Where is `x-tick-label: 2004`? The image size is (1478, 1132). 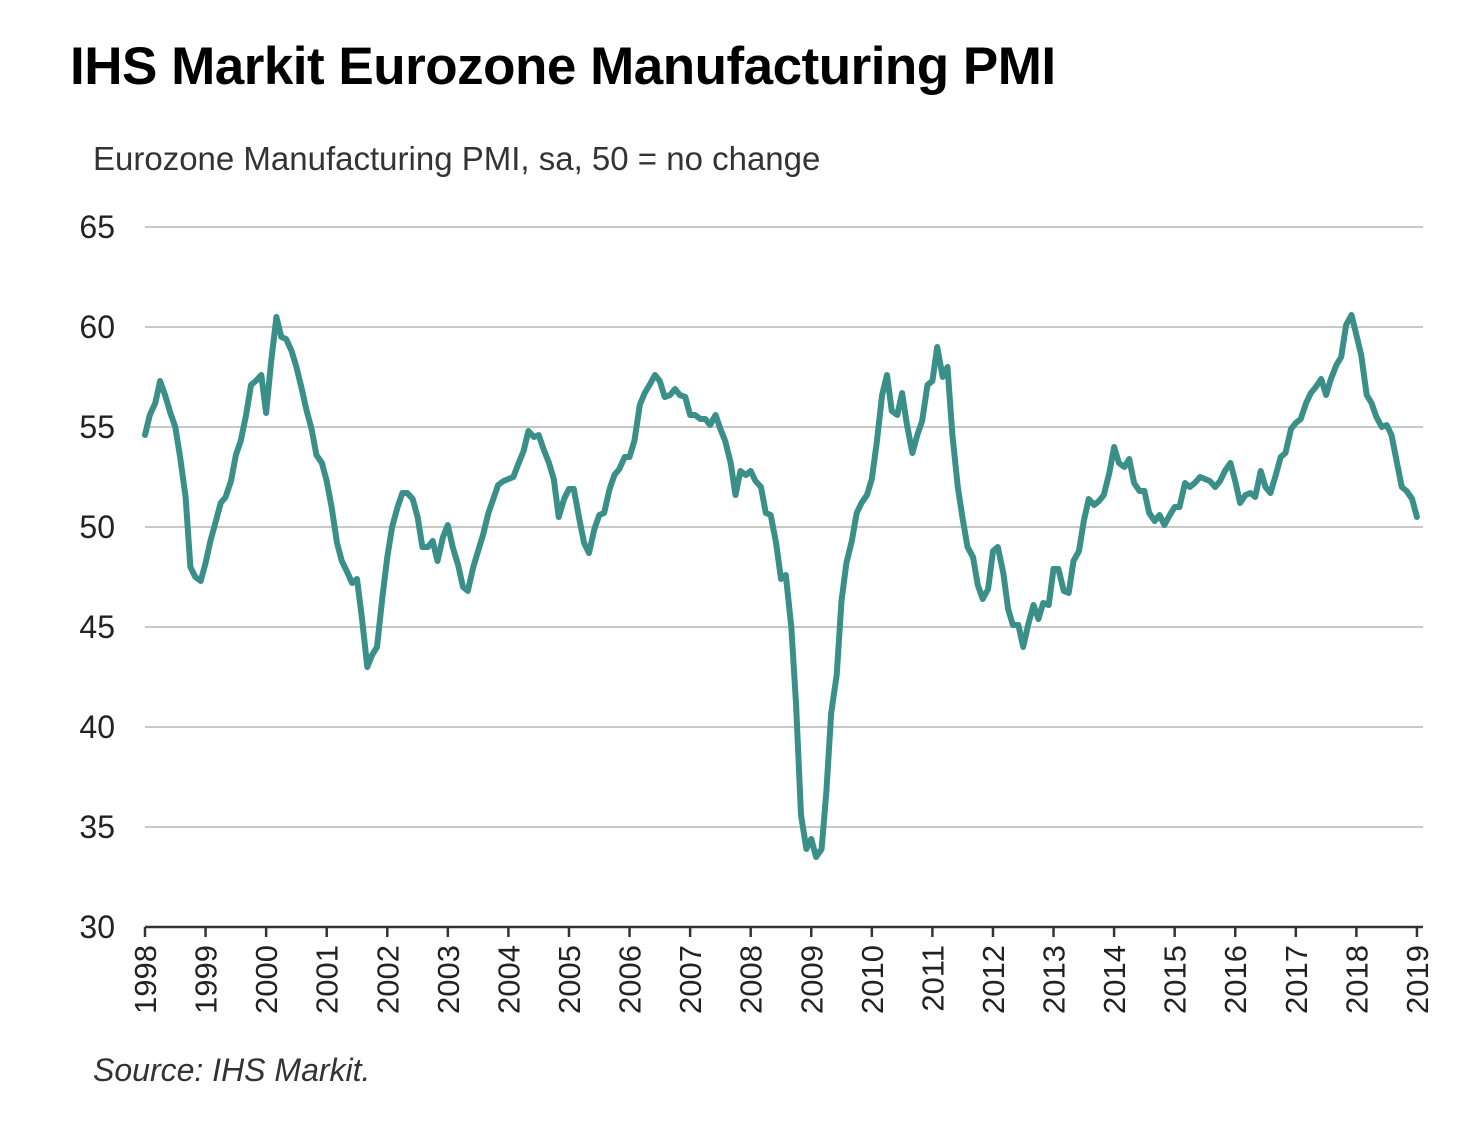 x-tick-label: 2004 is located at coordinates (508, 979).